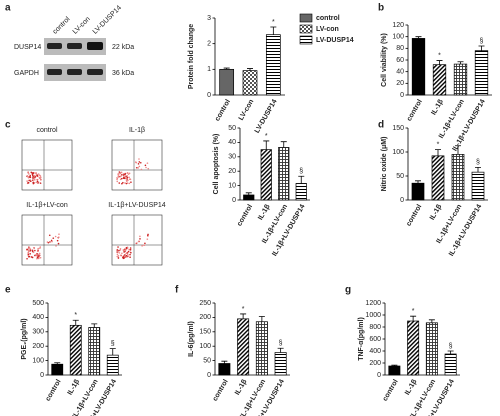 The image size is (500, 416). What do you see at coordinates (398, 128) in the screenshot?
I see `y-tick-label: 150` at bounding box center [398, 128].